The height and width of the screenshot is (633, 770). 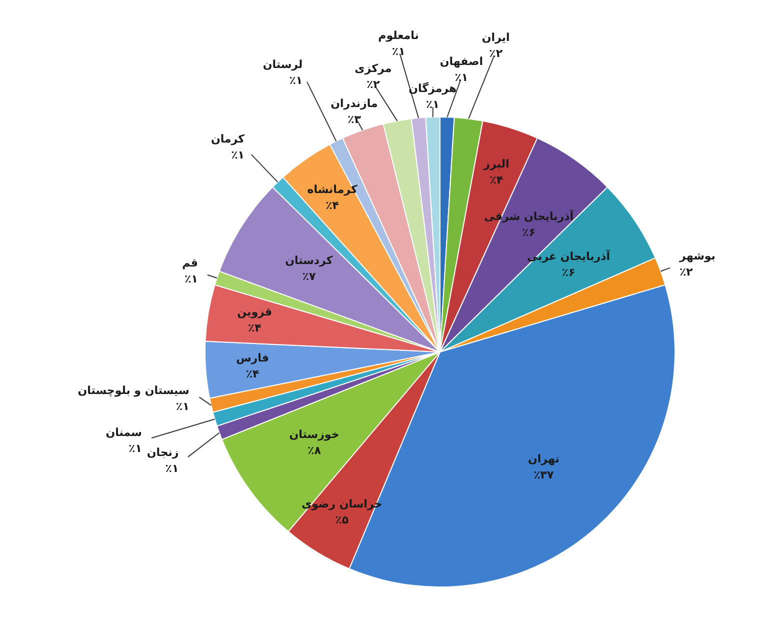 What do you see at coordinates (190, 263) in the screenshot?
I see `slice-label: قم` at bounding box center [190, 263].